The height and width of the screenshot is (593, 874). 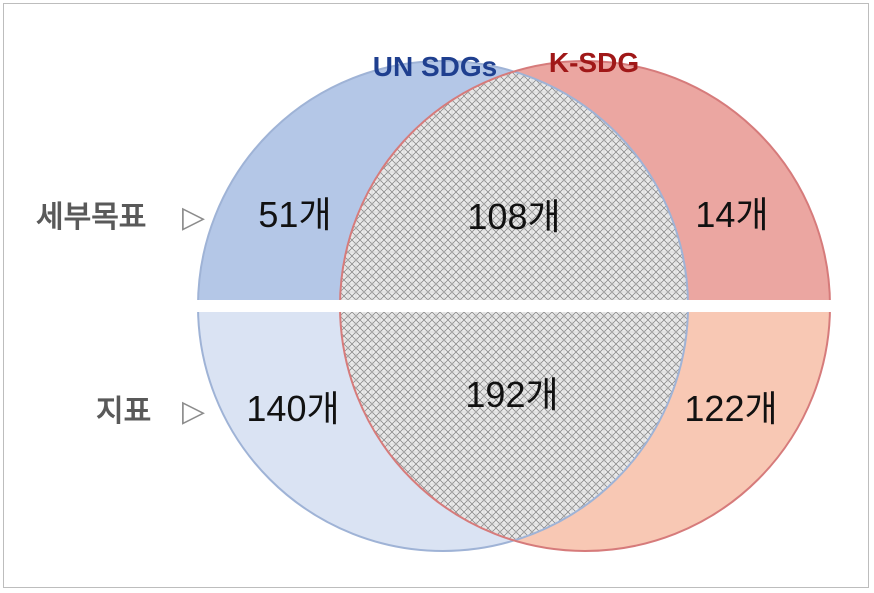 I want to click on k-sdg-title: K-SDG, so click(x=594, y=62).